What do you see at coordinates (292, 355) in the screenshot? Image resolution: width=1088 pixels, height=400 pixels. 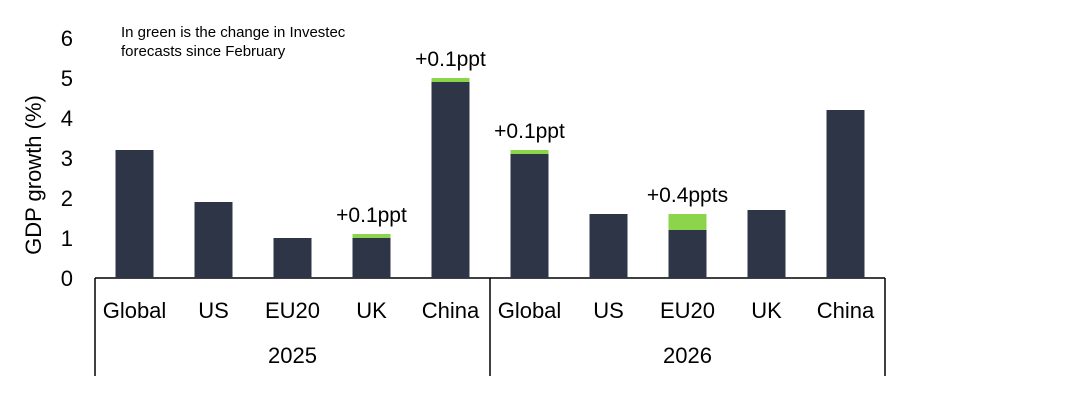 I see `x-group-label: 2025` at bounding box center [292, 355].